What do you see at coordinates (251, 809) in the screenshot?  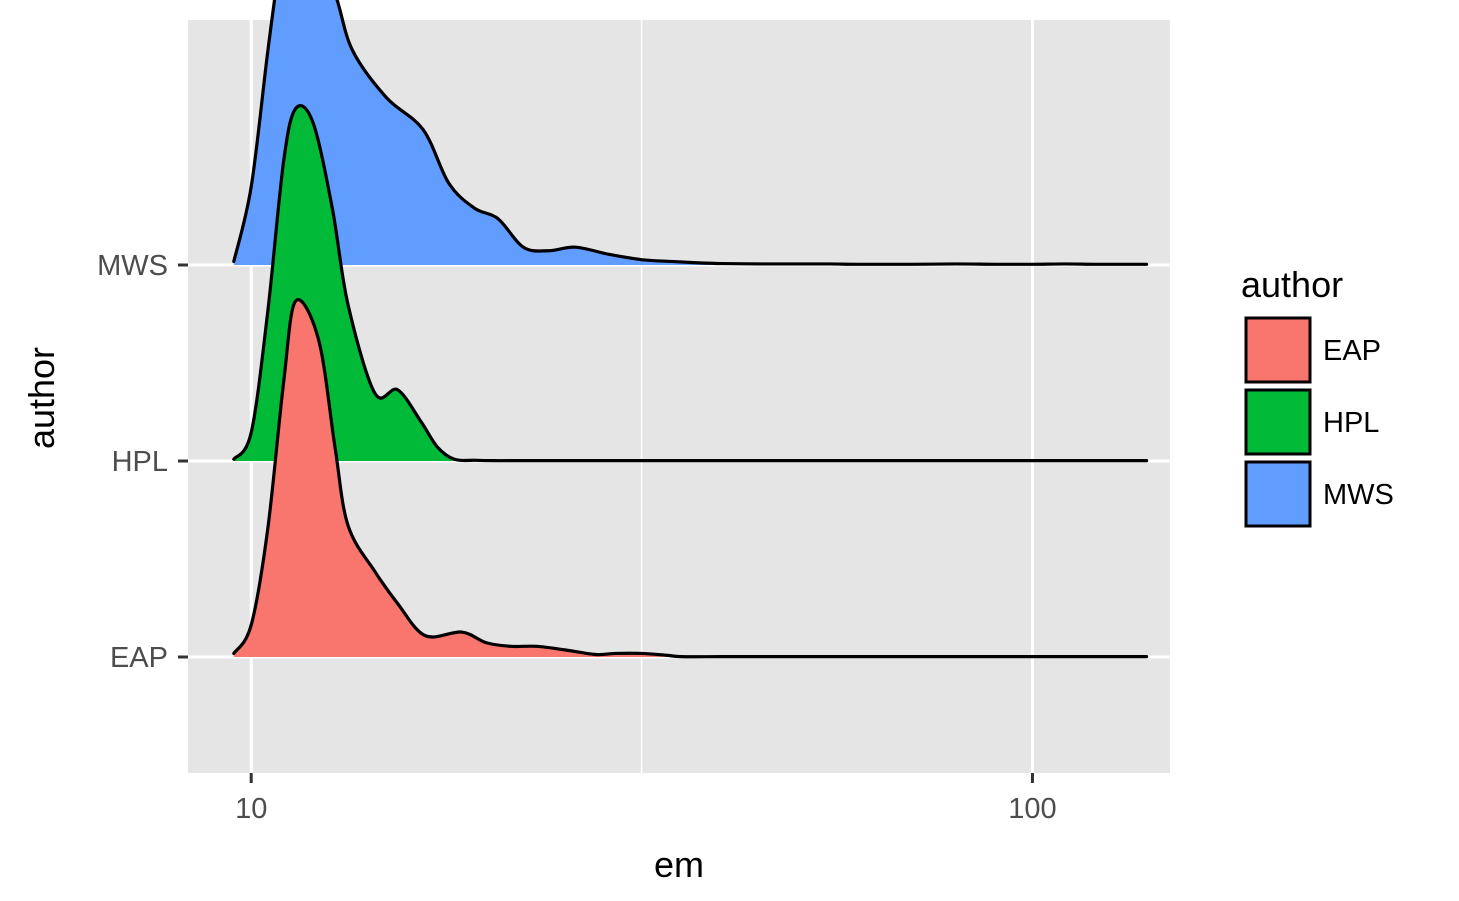 I see `x-tick-label: 10` at bounding box center [251, 809].